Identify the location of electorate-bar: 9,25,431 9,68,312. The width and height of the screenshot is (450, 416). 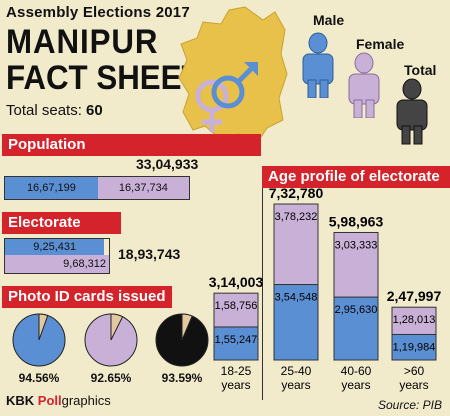
(57, 256).